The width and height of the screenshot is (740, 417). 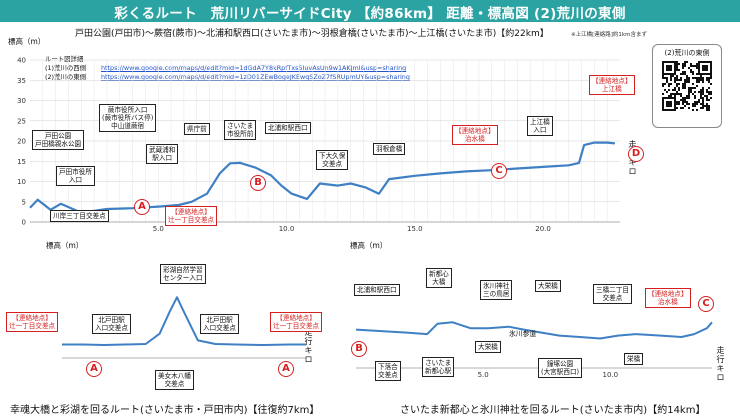 I want to click on left-callout-kitatoda-2: 北戸田駅 入口交差点, so click(x=219, y=324).